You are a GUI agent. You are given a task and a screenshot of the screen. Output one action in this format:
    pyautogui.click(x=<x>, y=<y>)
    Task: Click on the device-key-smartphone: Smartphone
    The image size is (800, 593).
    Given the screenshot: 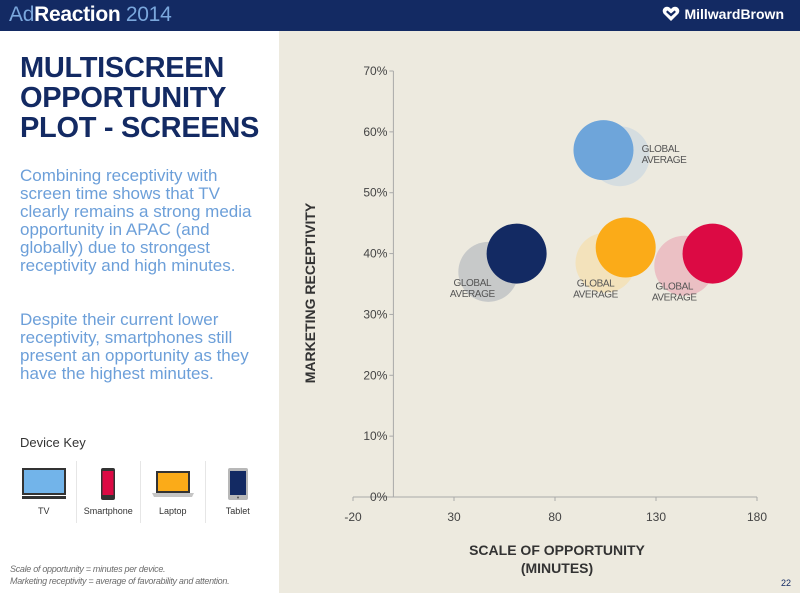 What is the action you would take?
    pyautogui.click(x=109, y=492)
    